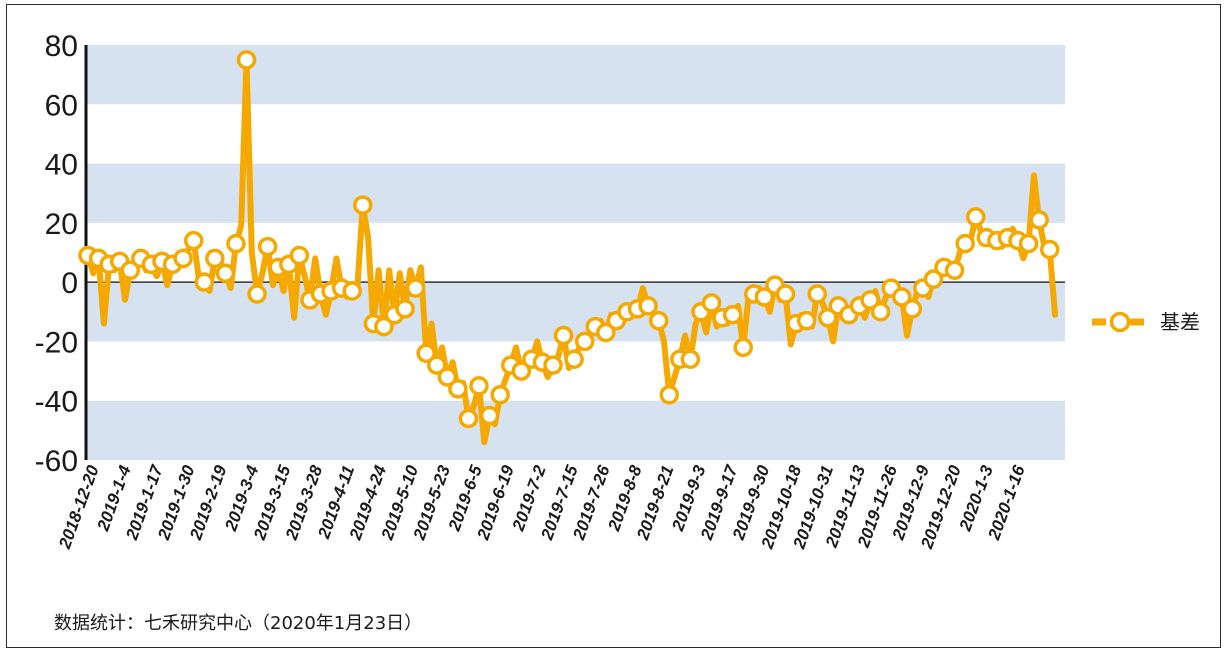 The image size is (1230, 654). I want to click on y-tick-label: -20, so click(56, 342).